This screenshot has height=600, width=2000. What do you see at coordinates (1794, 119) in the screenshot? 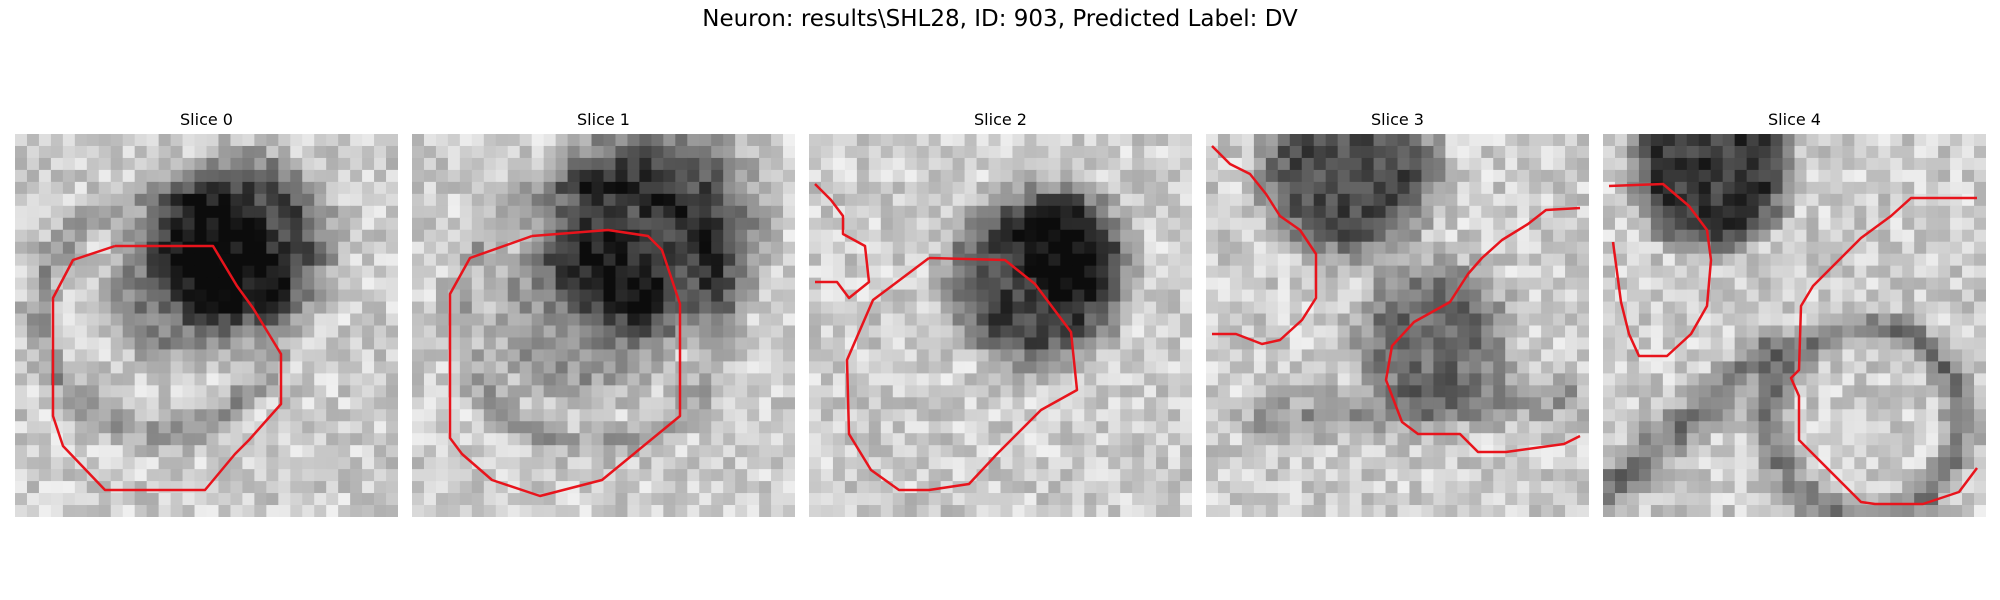
I see `slice-title-4: Slice 4` at bounding box center [1794, 119].